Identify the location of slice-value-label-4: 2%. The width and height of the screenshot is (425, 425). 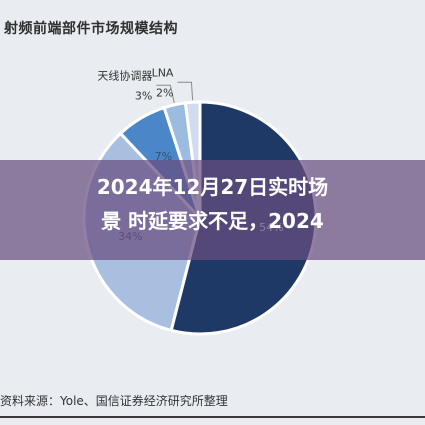
(164, 92).